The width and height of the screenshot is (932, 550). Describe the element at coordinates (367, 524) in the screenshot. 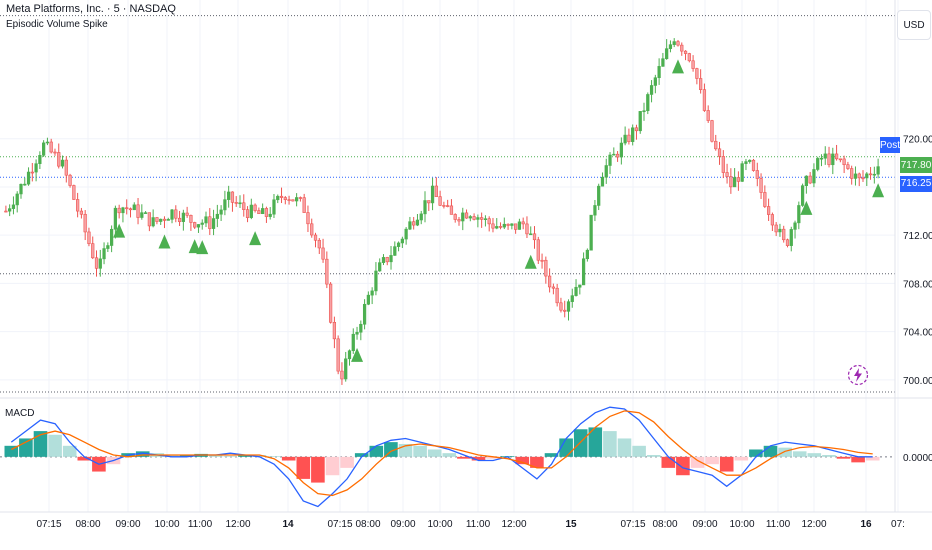

I see `time-tick-label: 08:00` at that location.